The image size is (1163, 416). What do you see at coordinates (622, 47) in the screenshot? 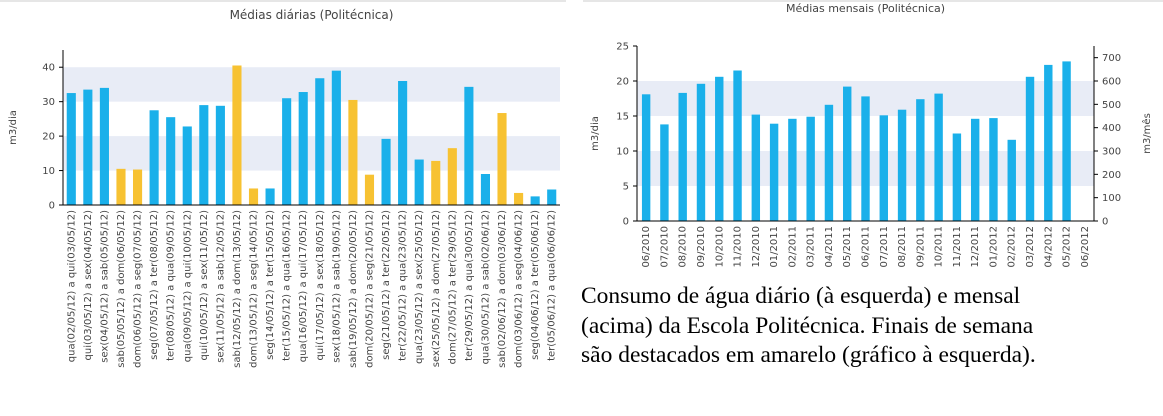
I see `y-tick-label: 25` at bounding box center [622, 47].